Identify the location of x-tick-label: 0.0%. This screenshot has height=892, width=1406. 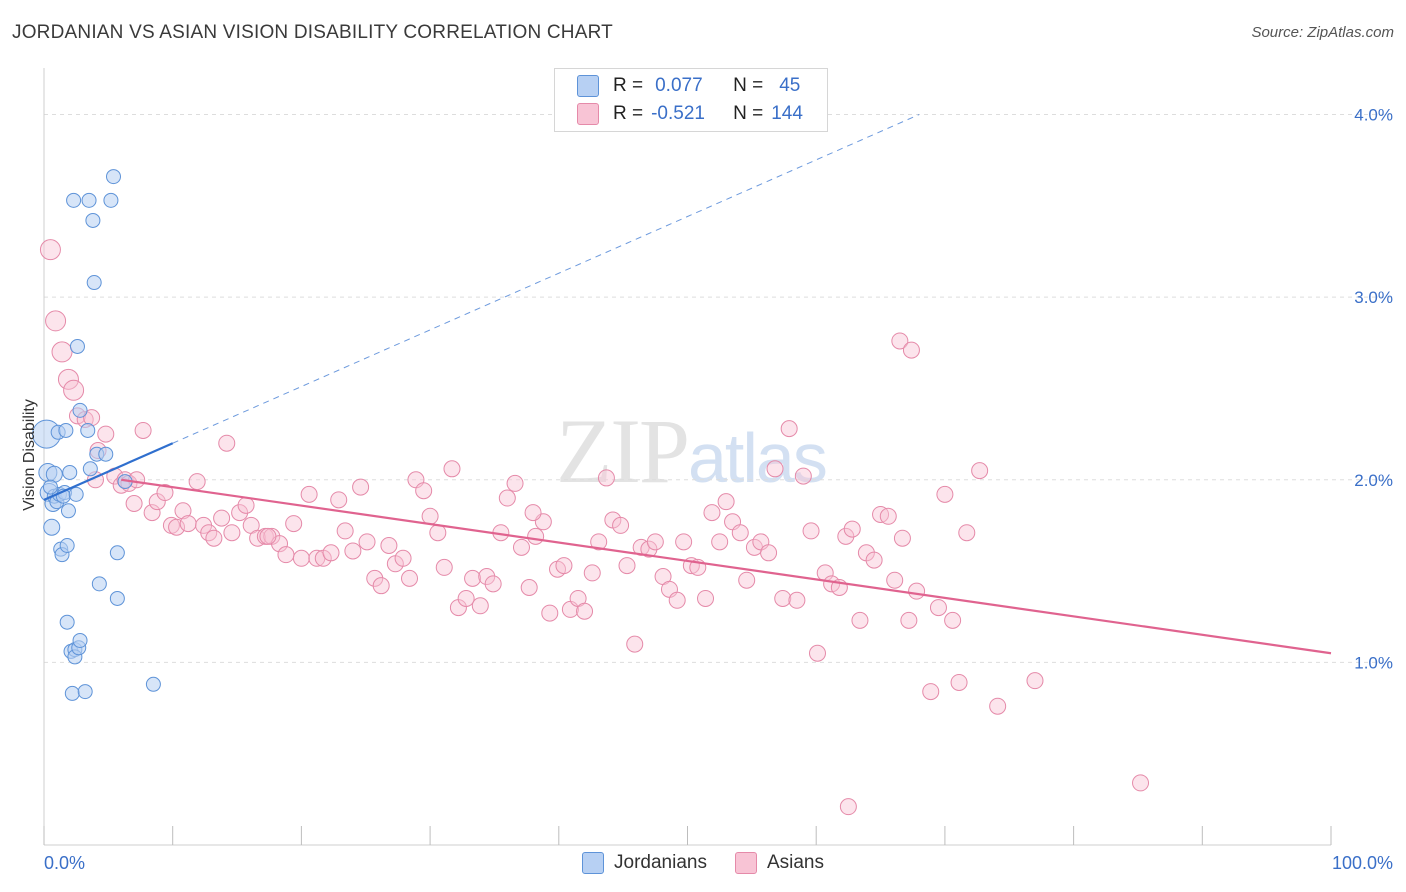
(64, 863).